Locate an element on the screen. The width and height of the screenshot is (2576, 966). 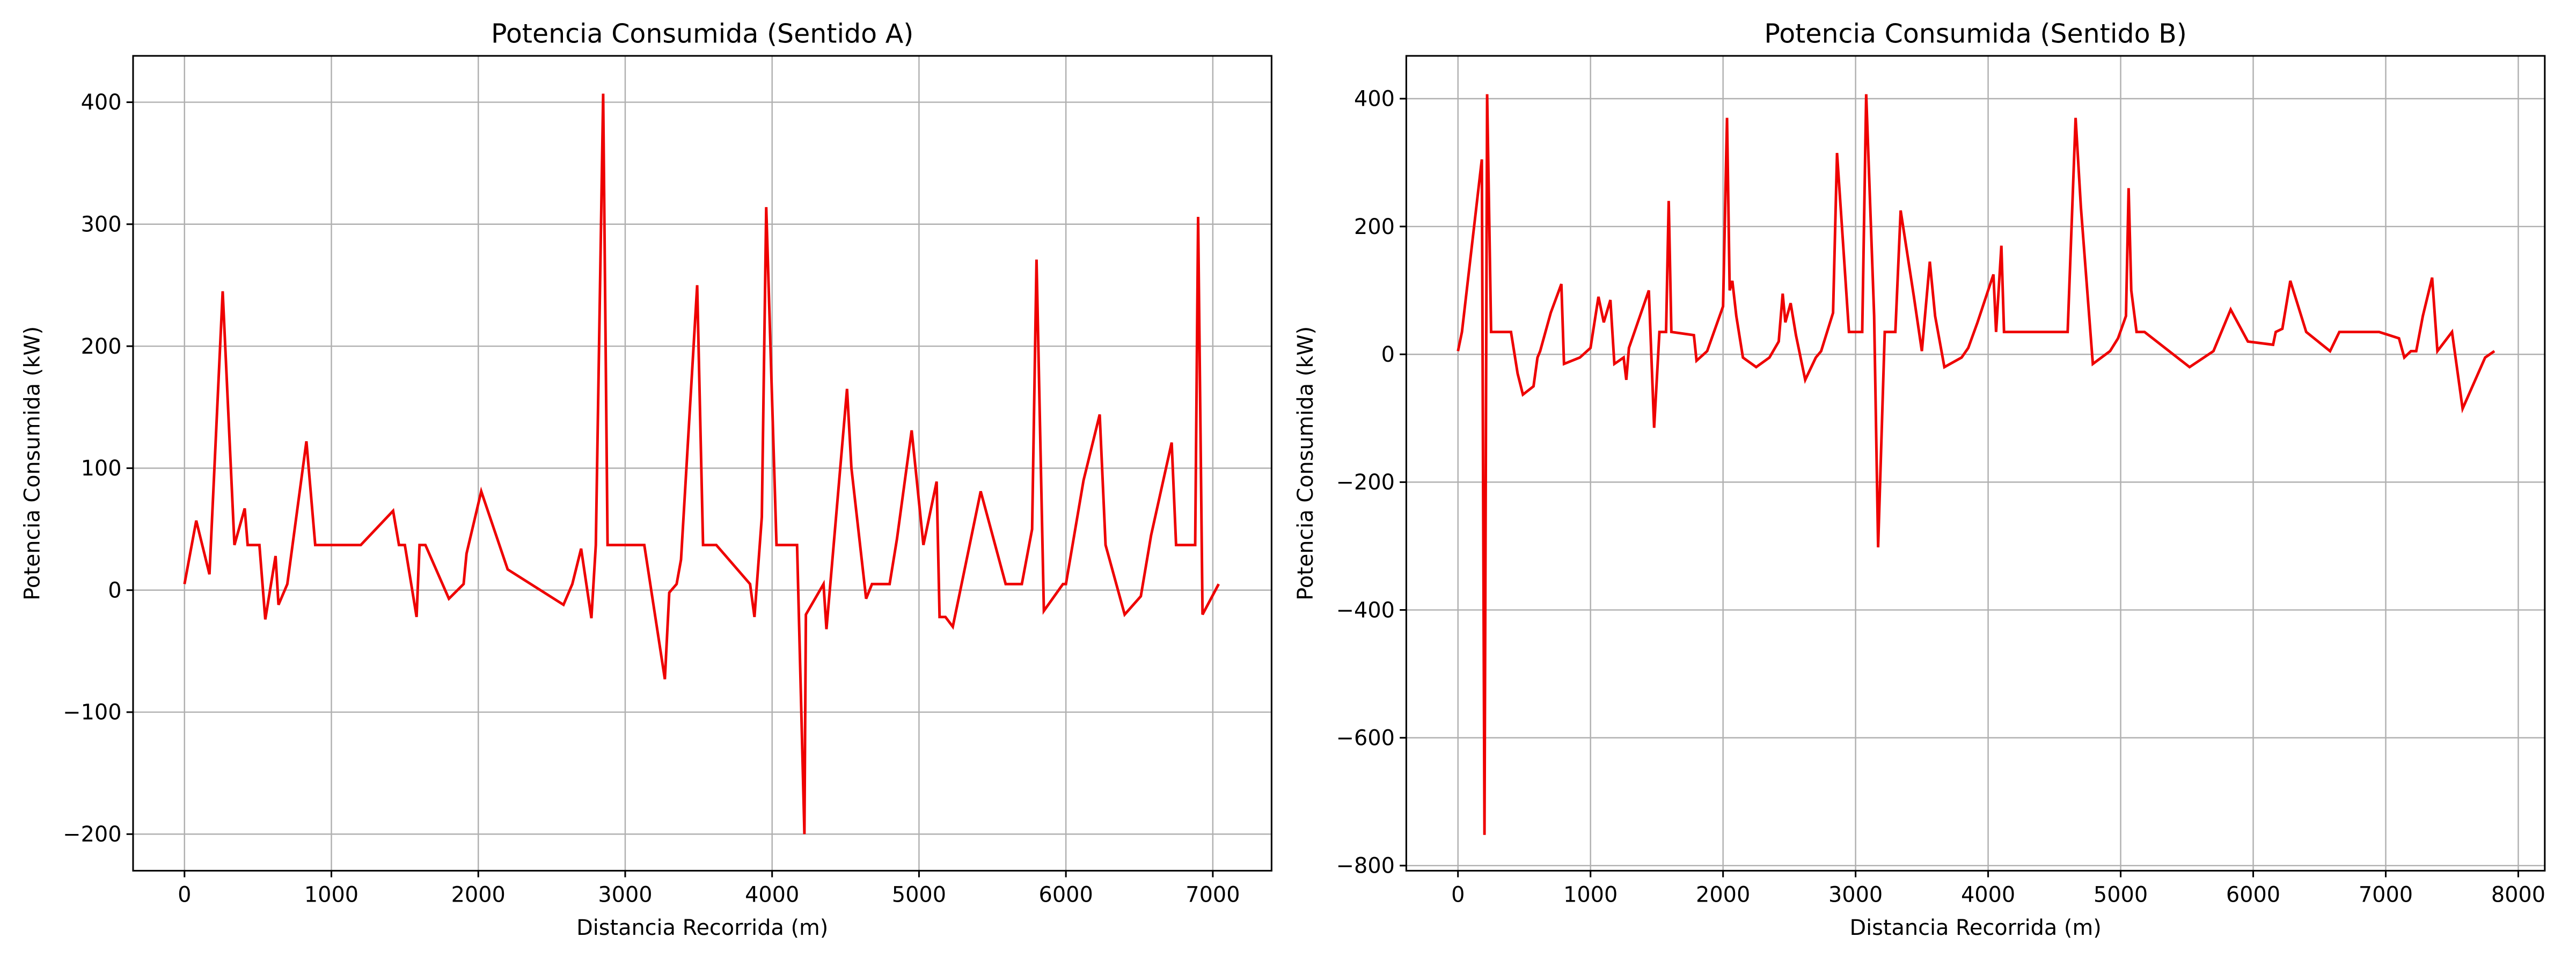
y-tick-label: −400 is located at coordinates (1365, 610).